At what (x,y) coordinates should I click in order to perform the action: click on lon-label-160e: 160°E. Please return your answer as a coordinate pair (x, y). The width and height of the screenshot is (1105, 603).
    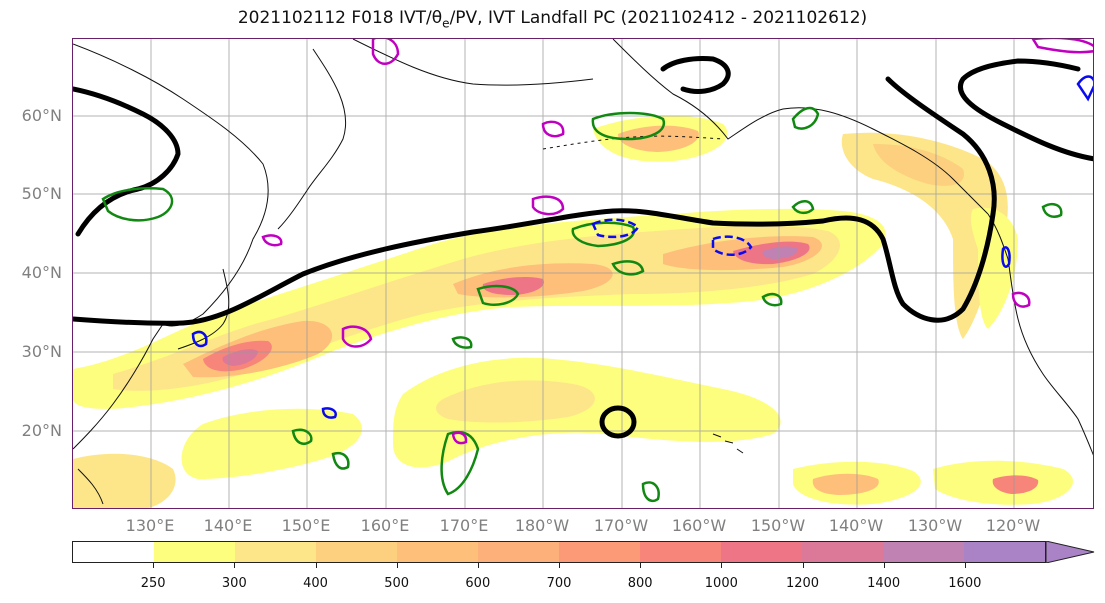
    Looking at the image, I should click on (385, 525).